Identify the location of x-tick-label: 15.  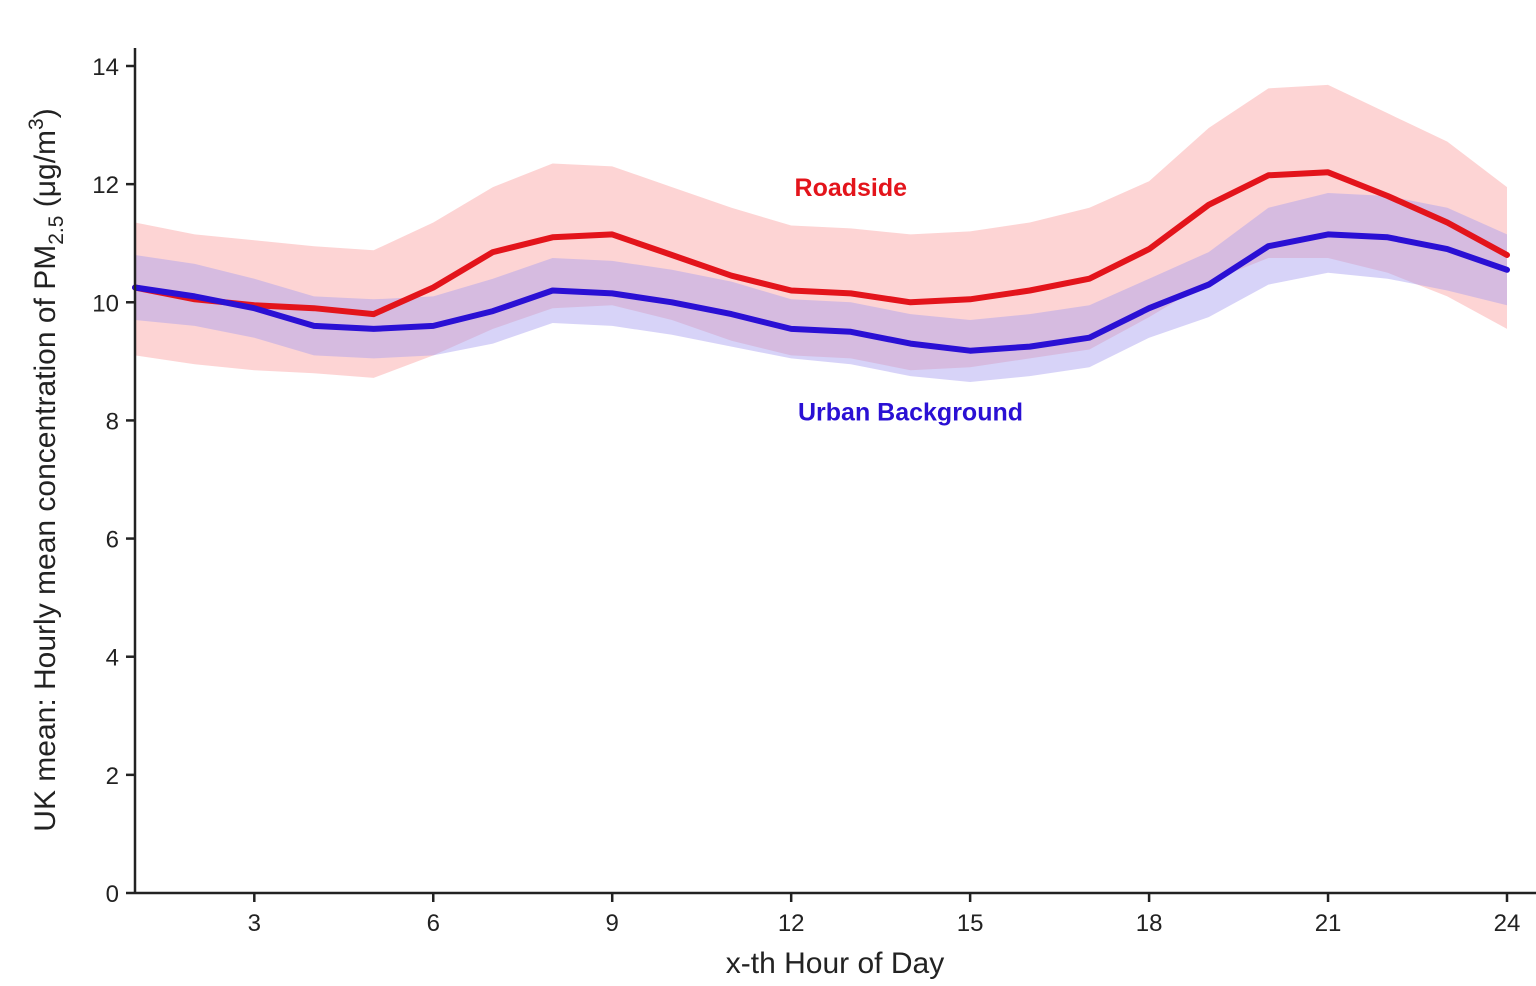
(970, 923).